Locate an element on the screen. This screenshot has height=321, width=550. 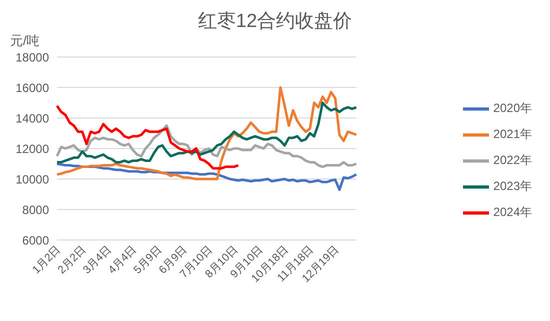
y-tick-label: 8000 is located at coordinates (36, 209).